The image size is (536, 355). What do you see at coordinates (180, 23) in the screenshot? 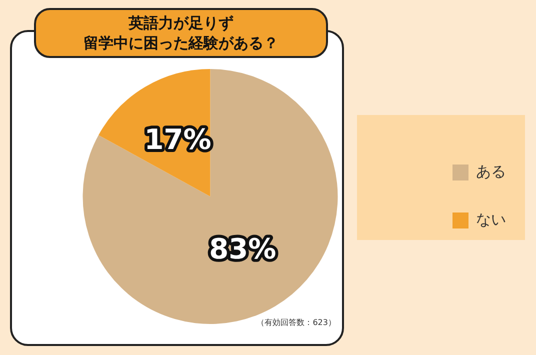
I see `chart-title: 英語力が足りず` at bounding box center [180, 23].